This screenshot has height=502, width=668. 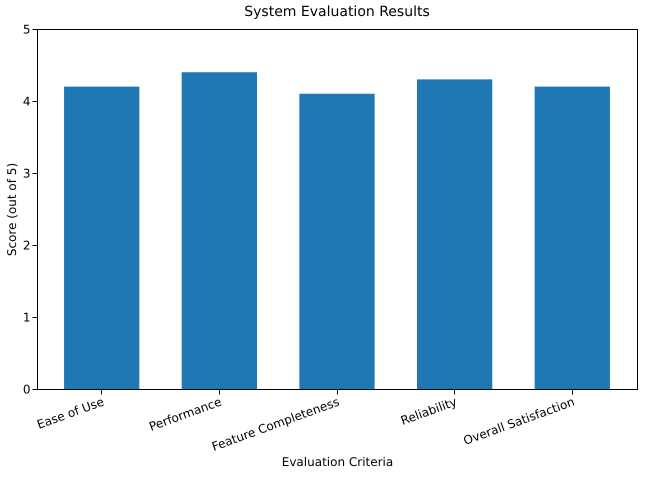 I want to click on y-tick-label: 2, so click(x=26, y=245).